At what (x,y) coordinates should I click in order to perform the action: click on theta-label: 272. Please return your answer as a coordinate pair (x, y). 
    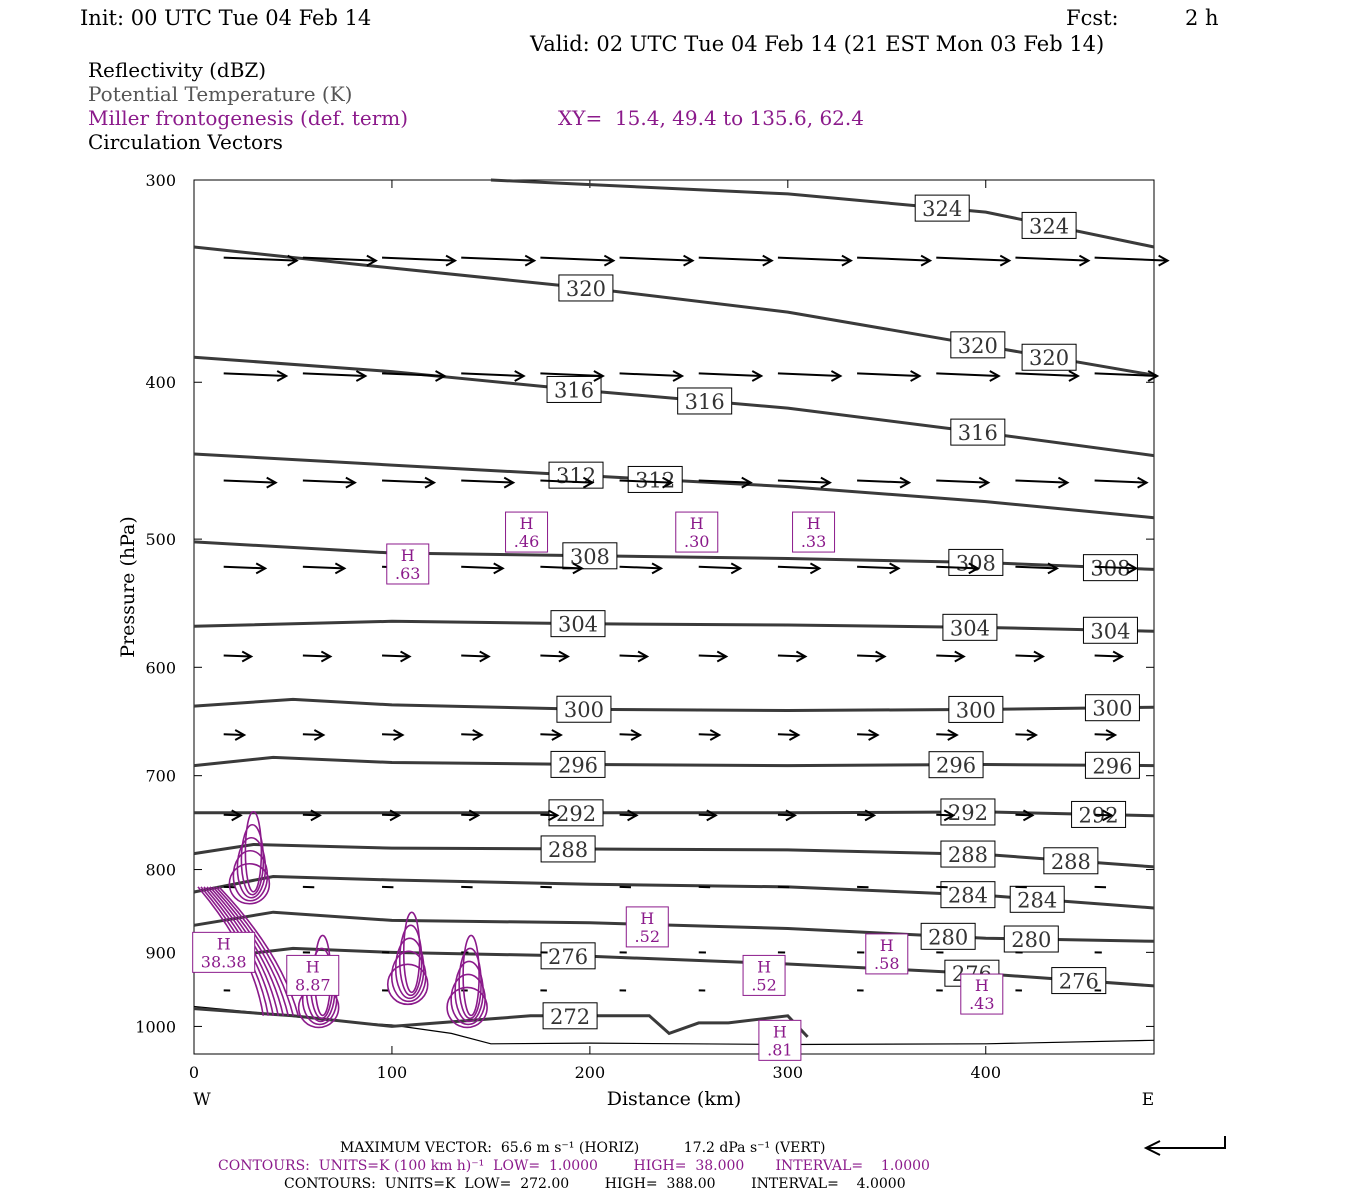
    Looking at the image, I should click on (570, 1017).